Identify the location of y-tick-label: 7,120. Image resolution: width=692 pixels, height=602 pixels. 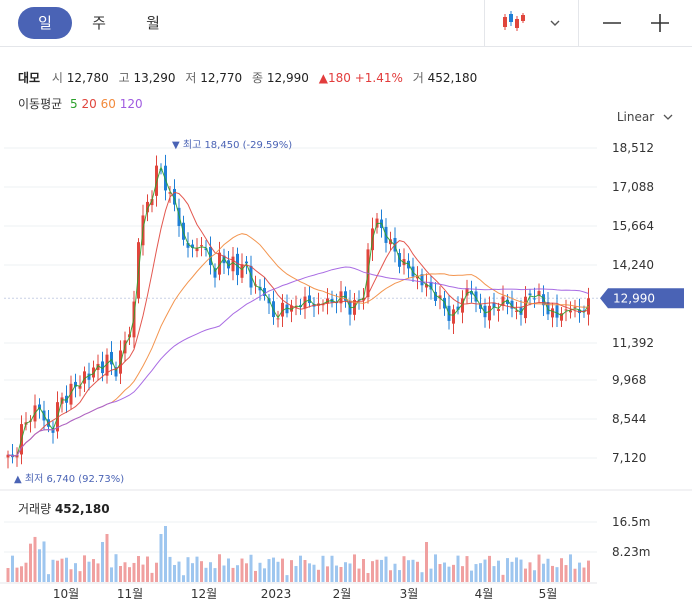
(629, 458).